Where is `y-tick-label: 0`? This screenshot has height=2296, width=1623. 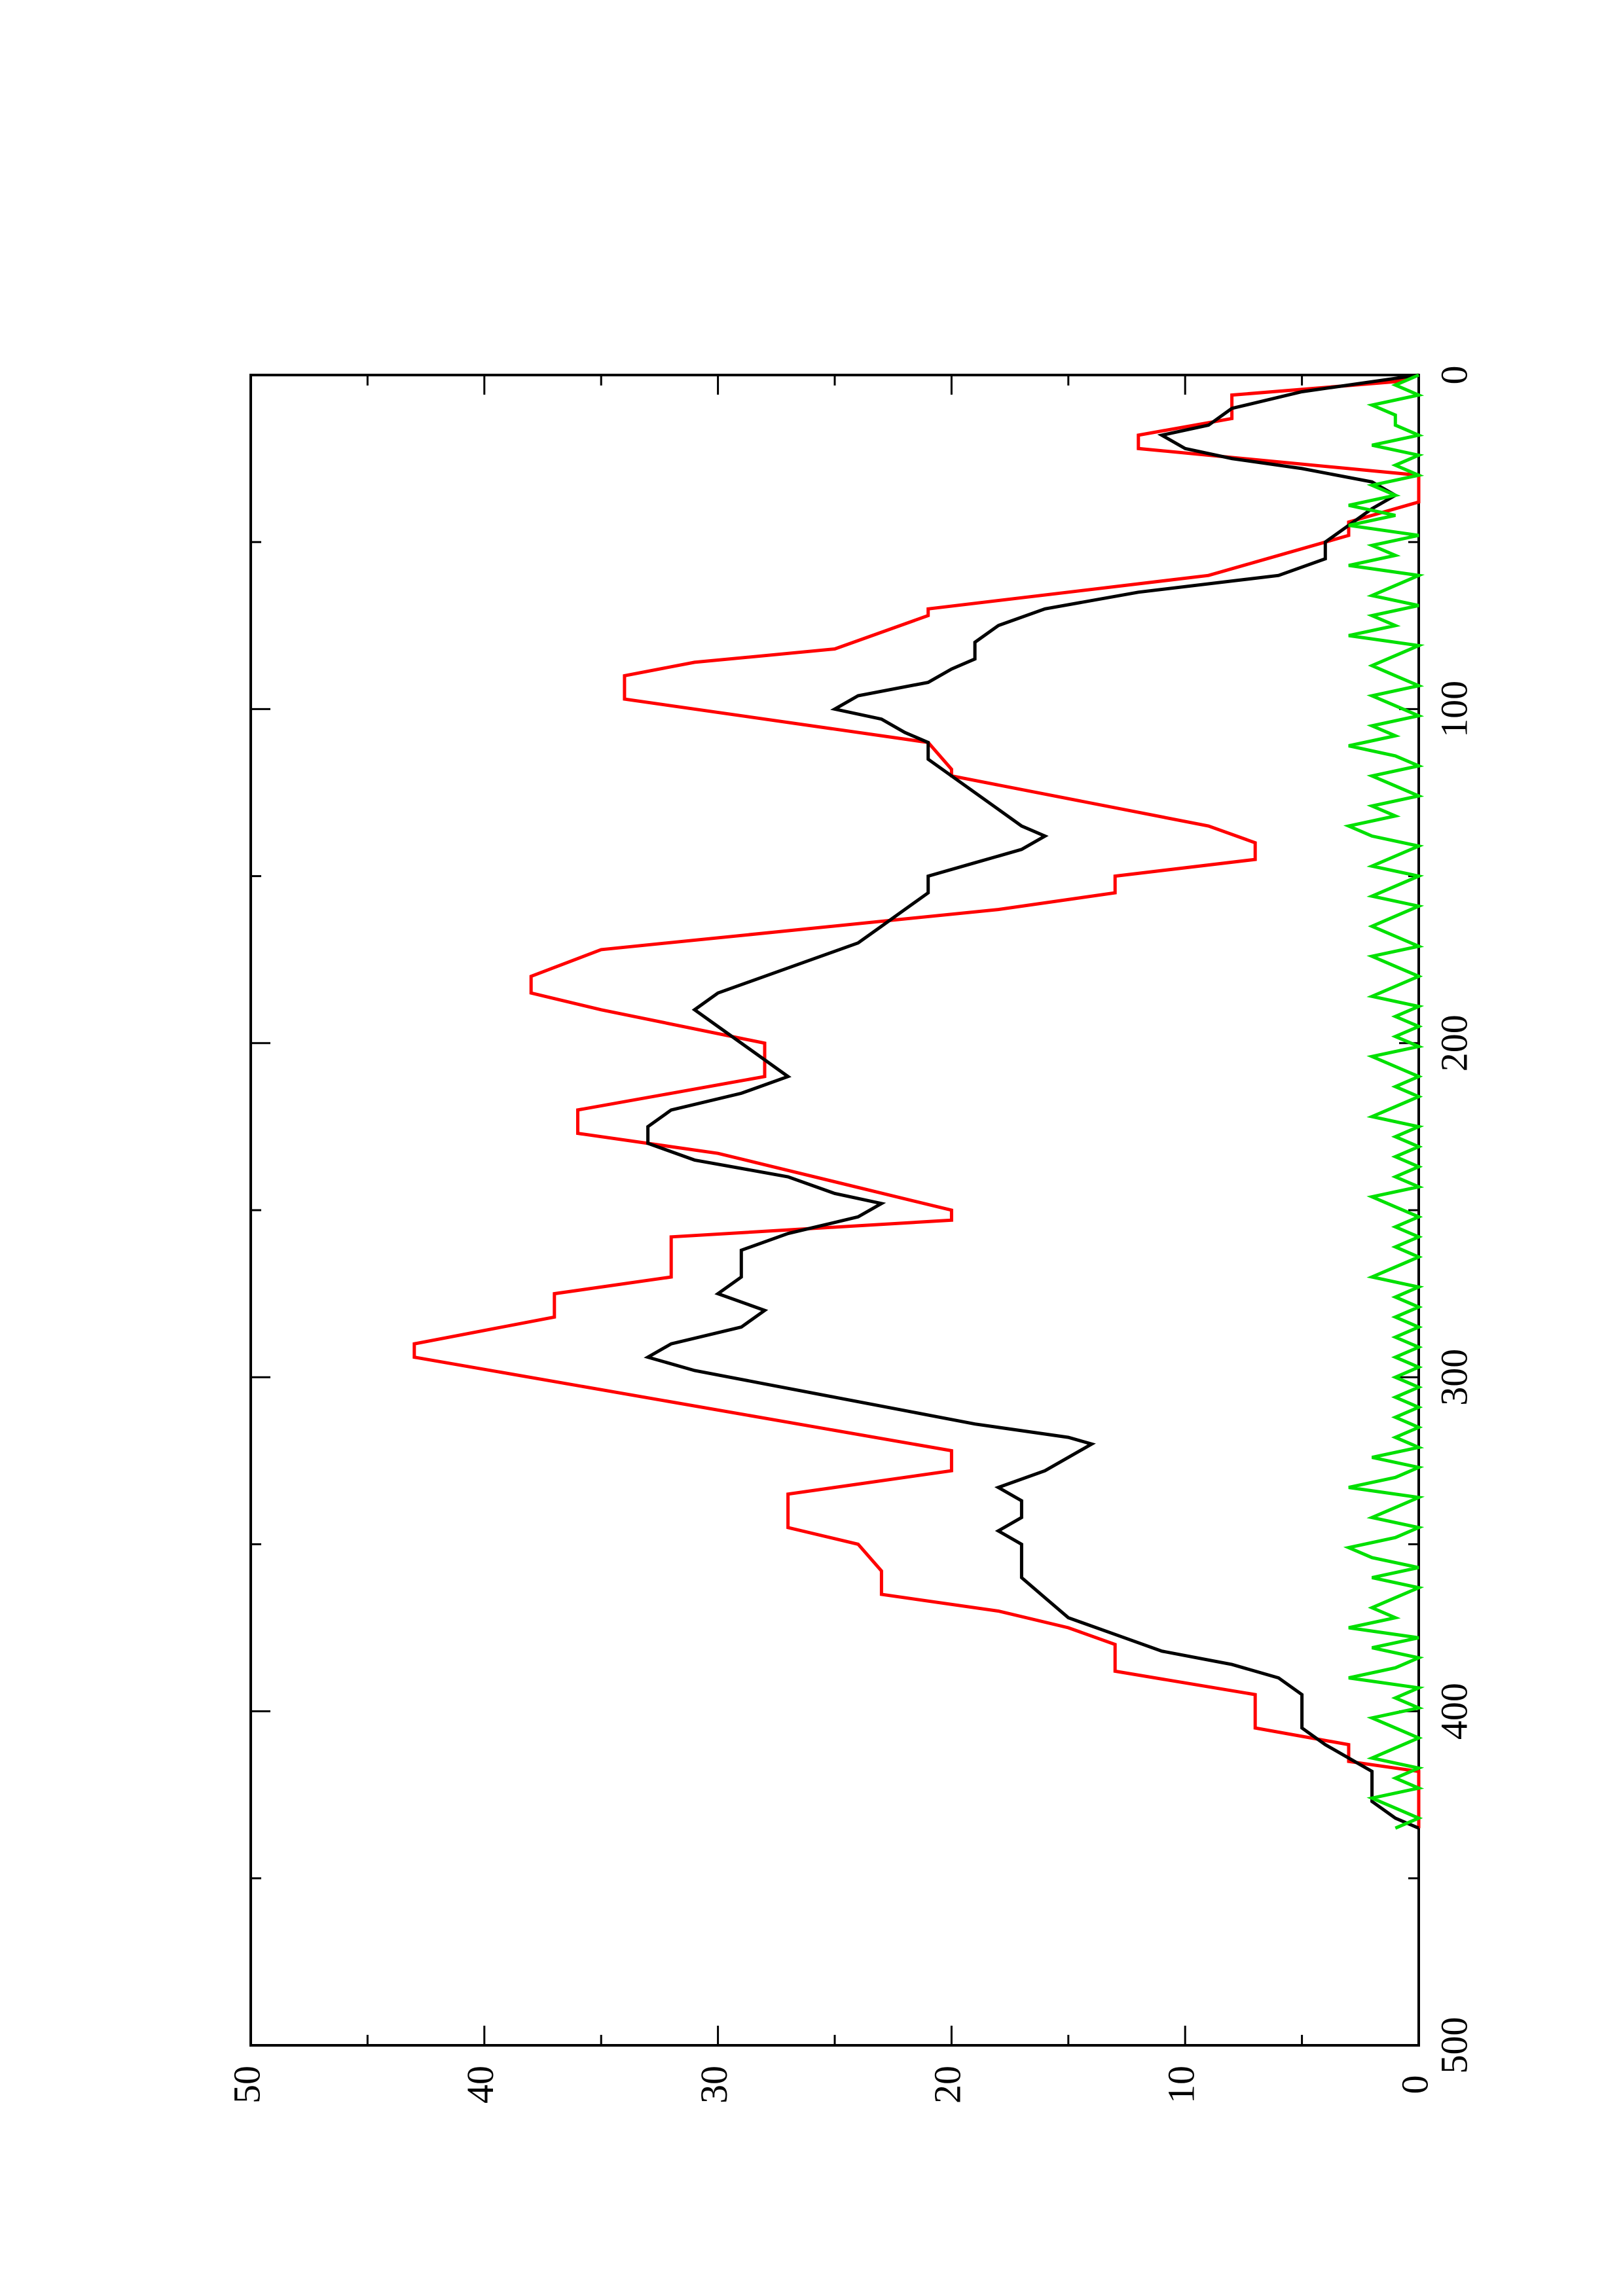 y-tick-label: 0 is located at coordinates (1414, 2084).